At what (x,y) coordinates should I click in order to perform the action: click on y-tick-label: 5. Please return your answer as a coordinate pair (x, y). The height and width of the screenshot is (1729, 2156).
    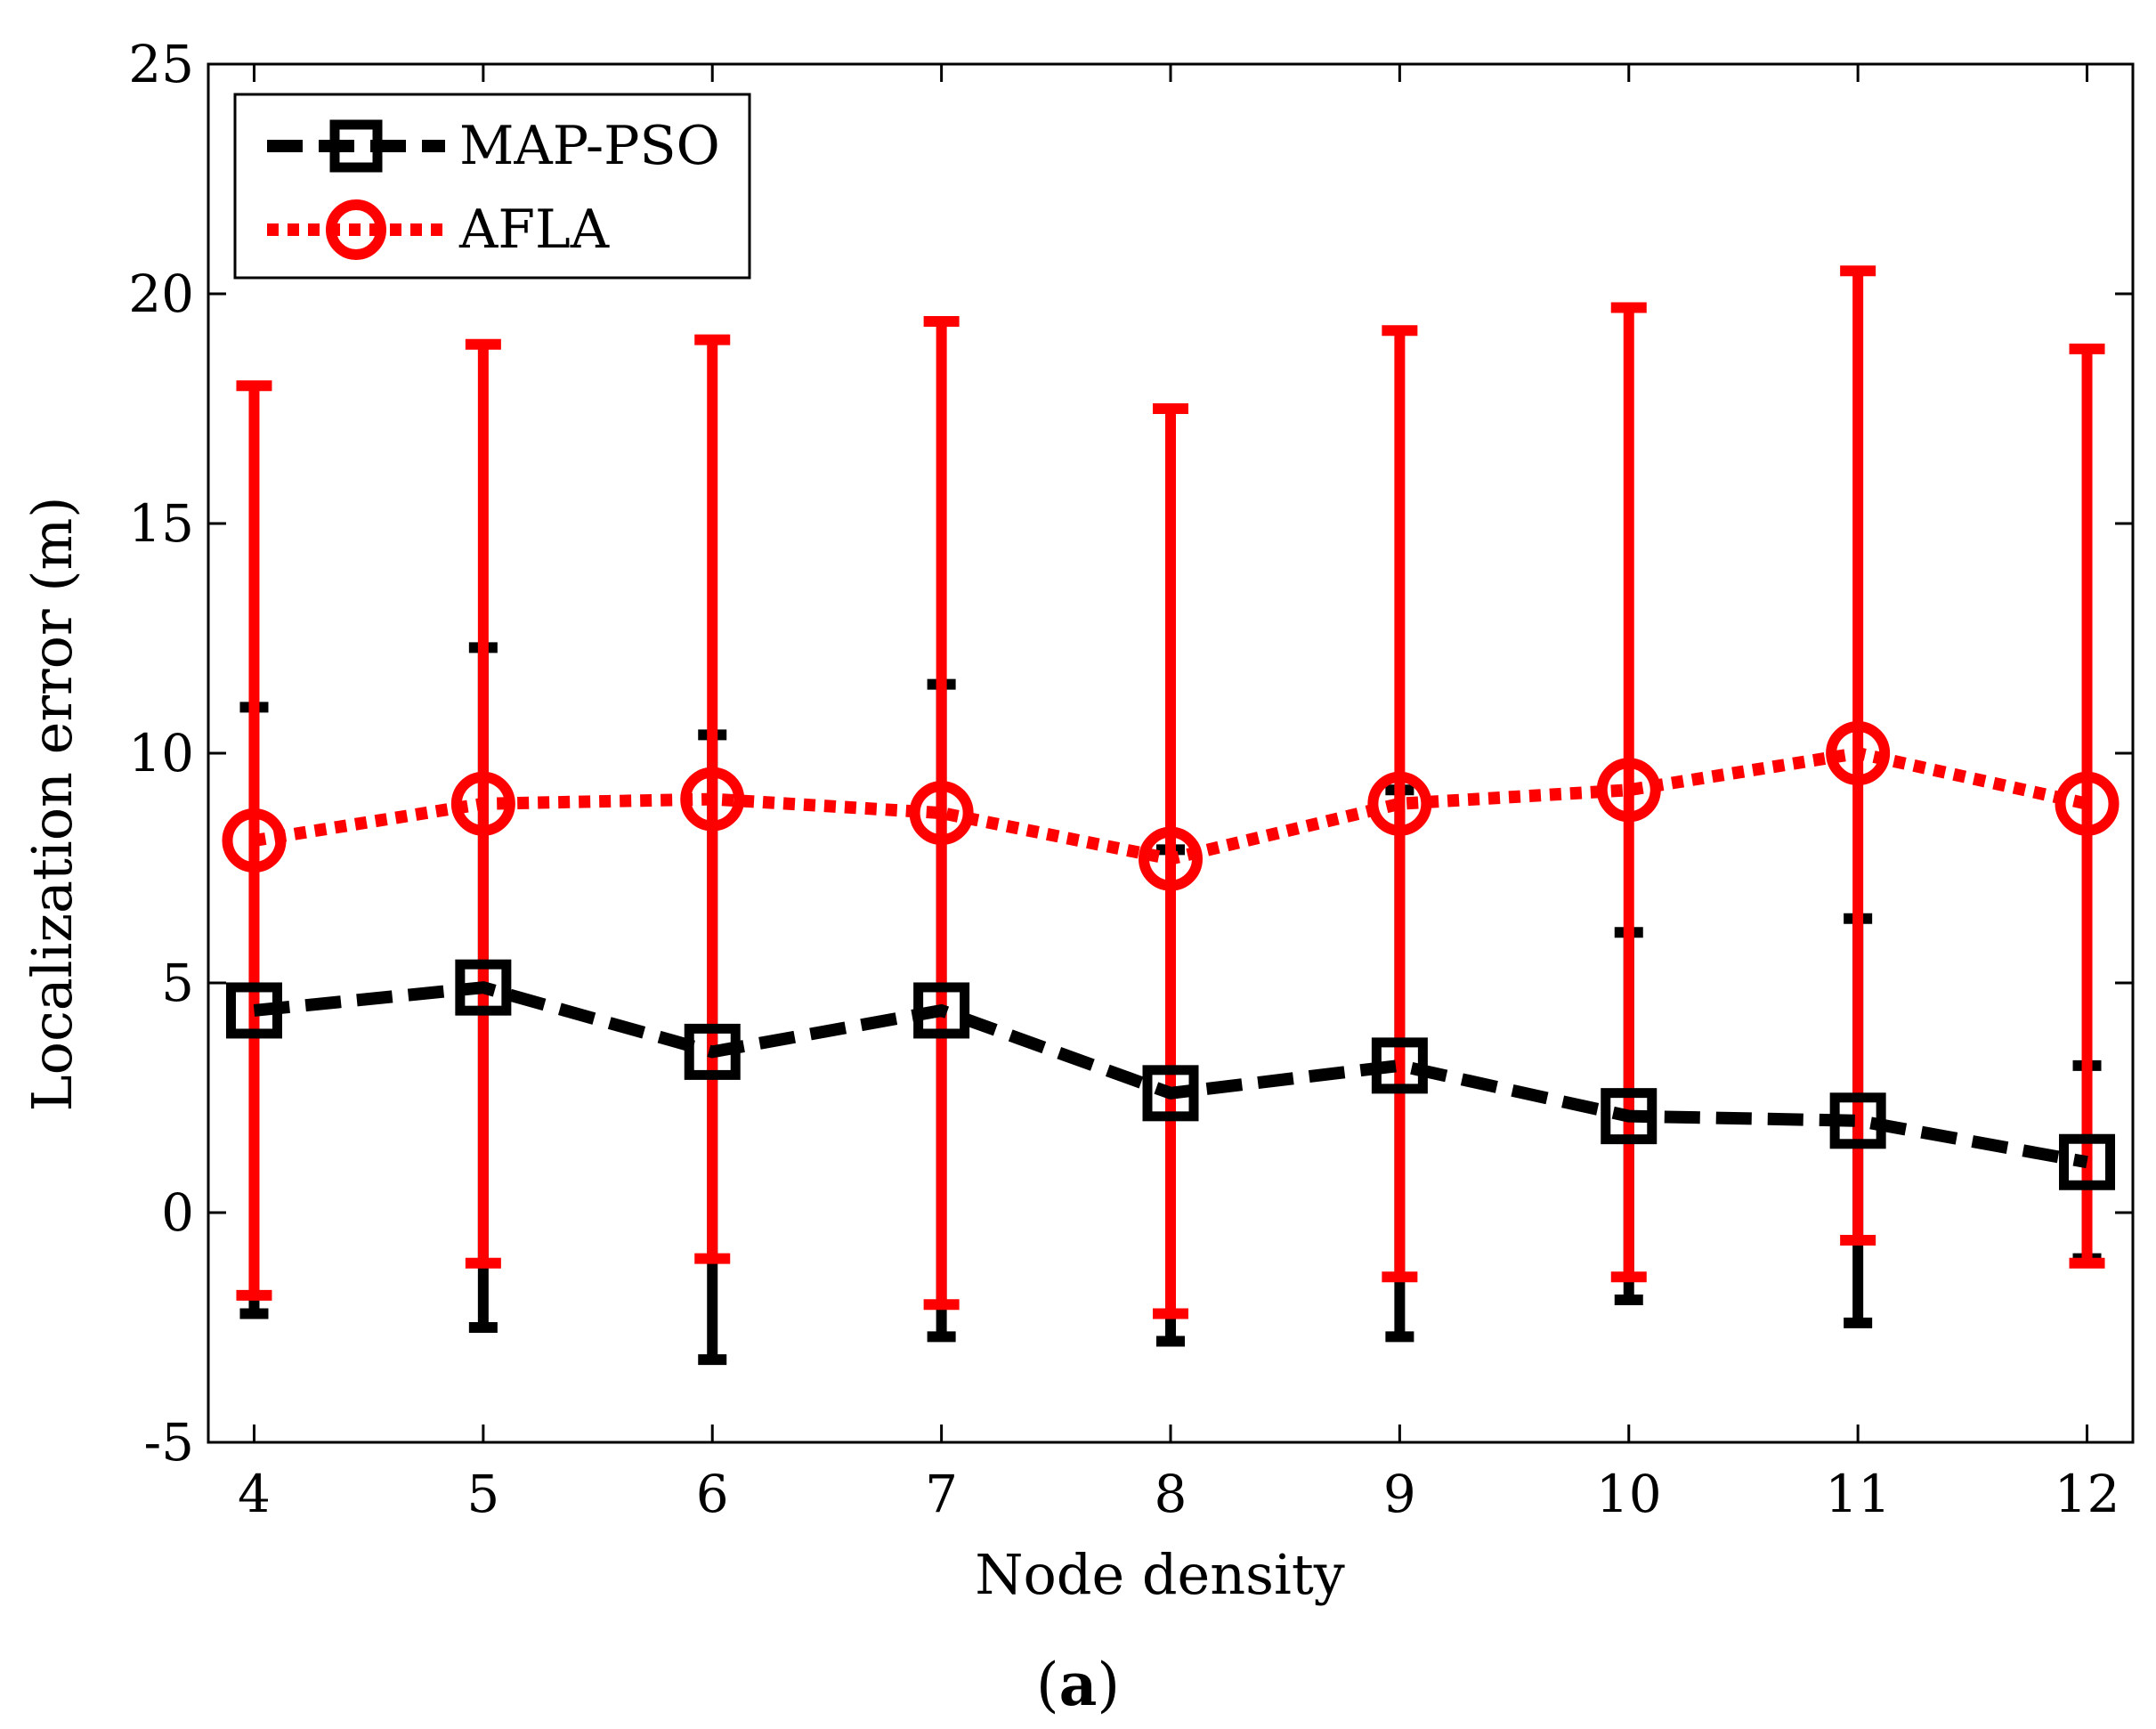
    Looking at the image, I should click on (177, 983).